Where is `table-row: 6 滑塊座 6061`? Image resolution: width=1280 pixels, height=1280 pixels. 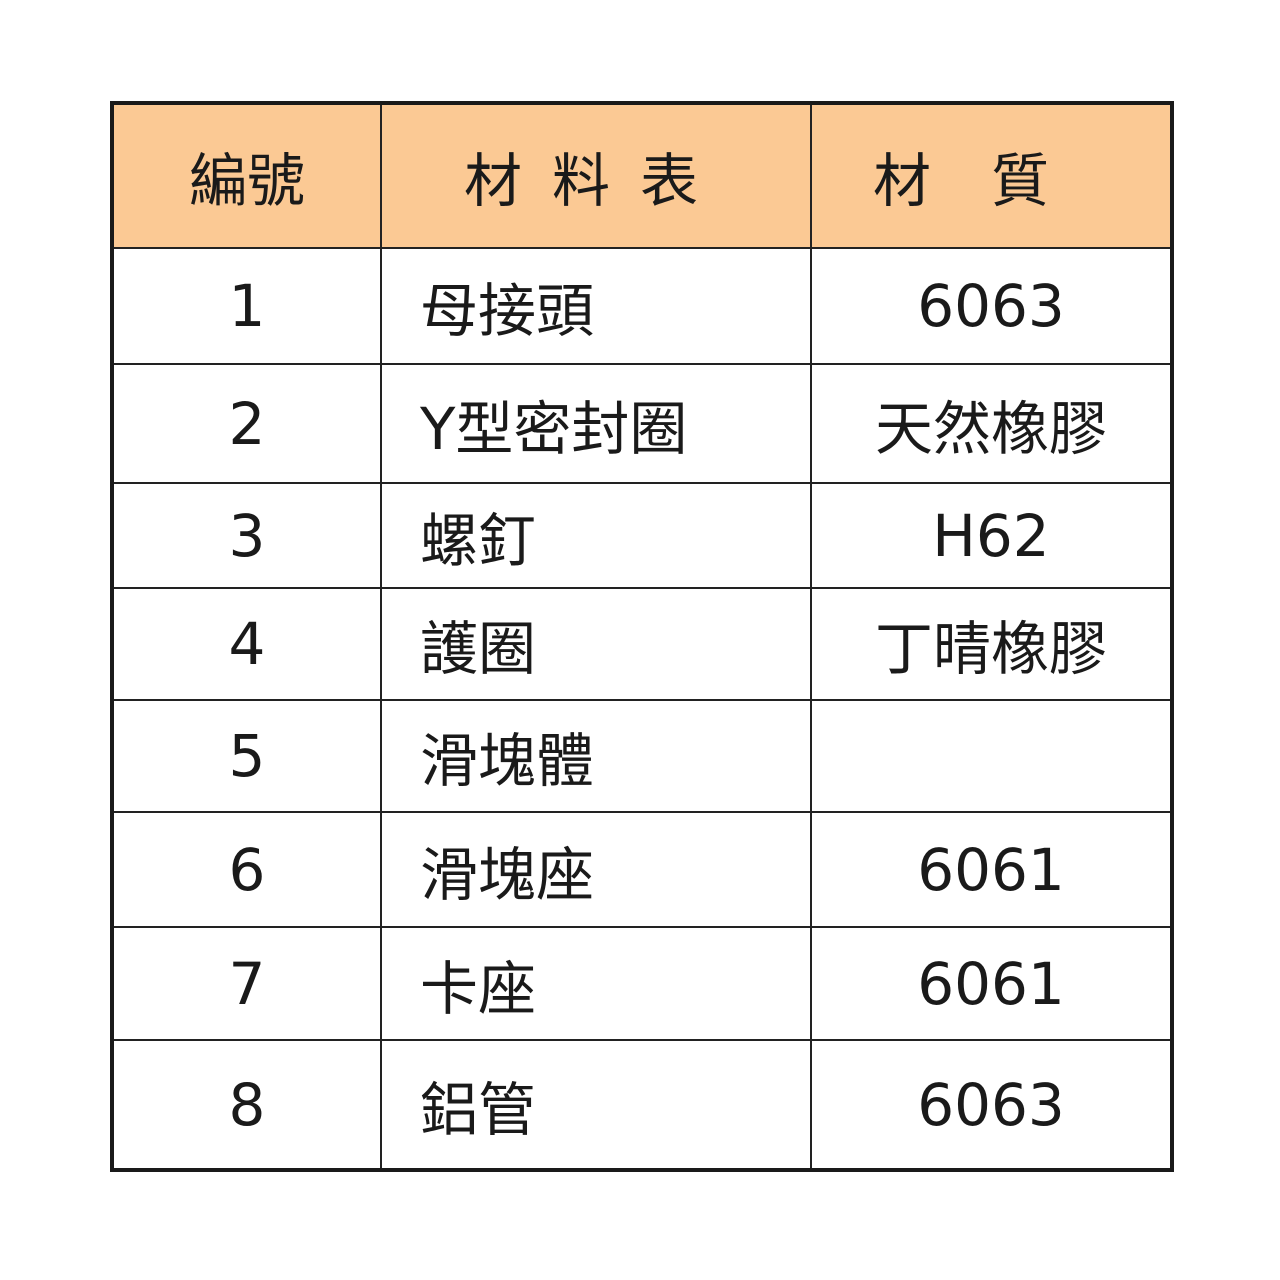
table-row: 6 滑塊座 6061 is located at coordinates (642, 870).